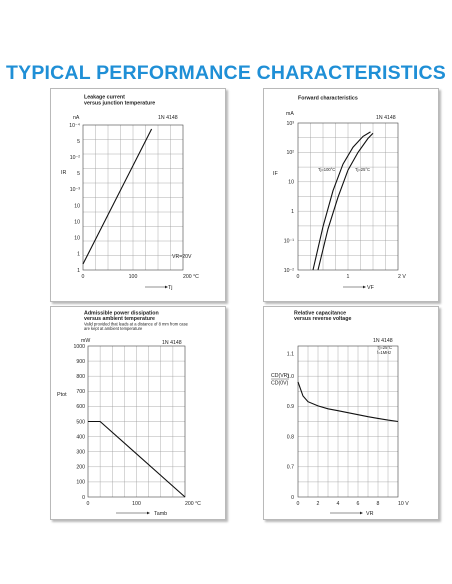  What do you see at coordinates (290, 354) in the screenshot?
I see `y-tick-label: 1.1` at bounding box center [290, 354].